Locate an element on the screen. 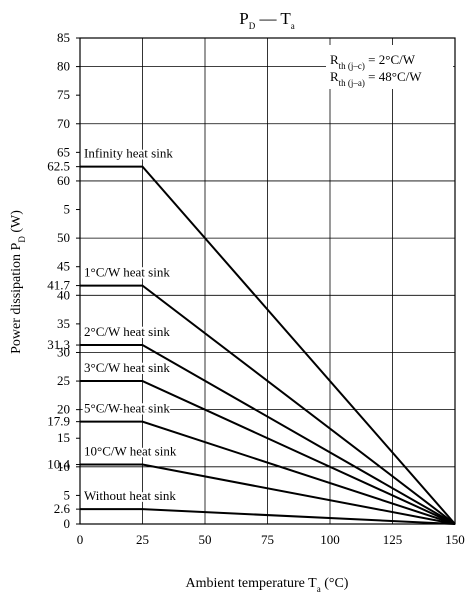 The width and height of the screenshot is (468, 595). y-tick-label: 62.5 is located at coordinates (58, 166).